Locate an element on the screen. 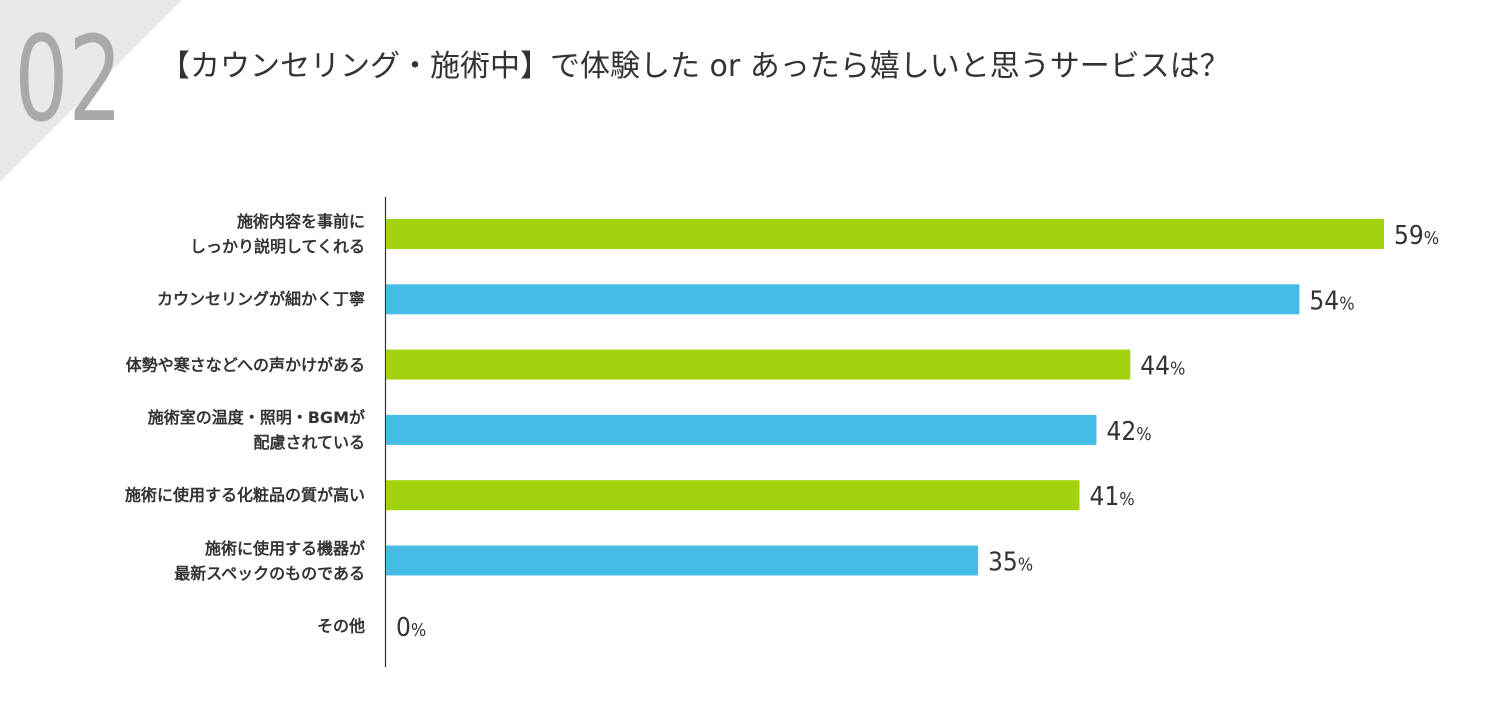 Image resolution: width=1500 pixels, height=710 pixels. category-label: 施術室の温度・照明・BGMが 配慮されている is located at coordinates (256, 429).